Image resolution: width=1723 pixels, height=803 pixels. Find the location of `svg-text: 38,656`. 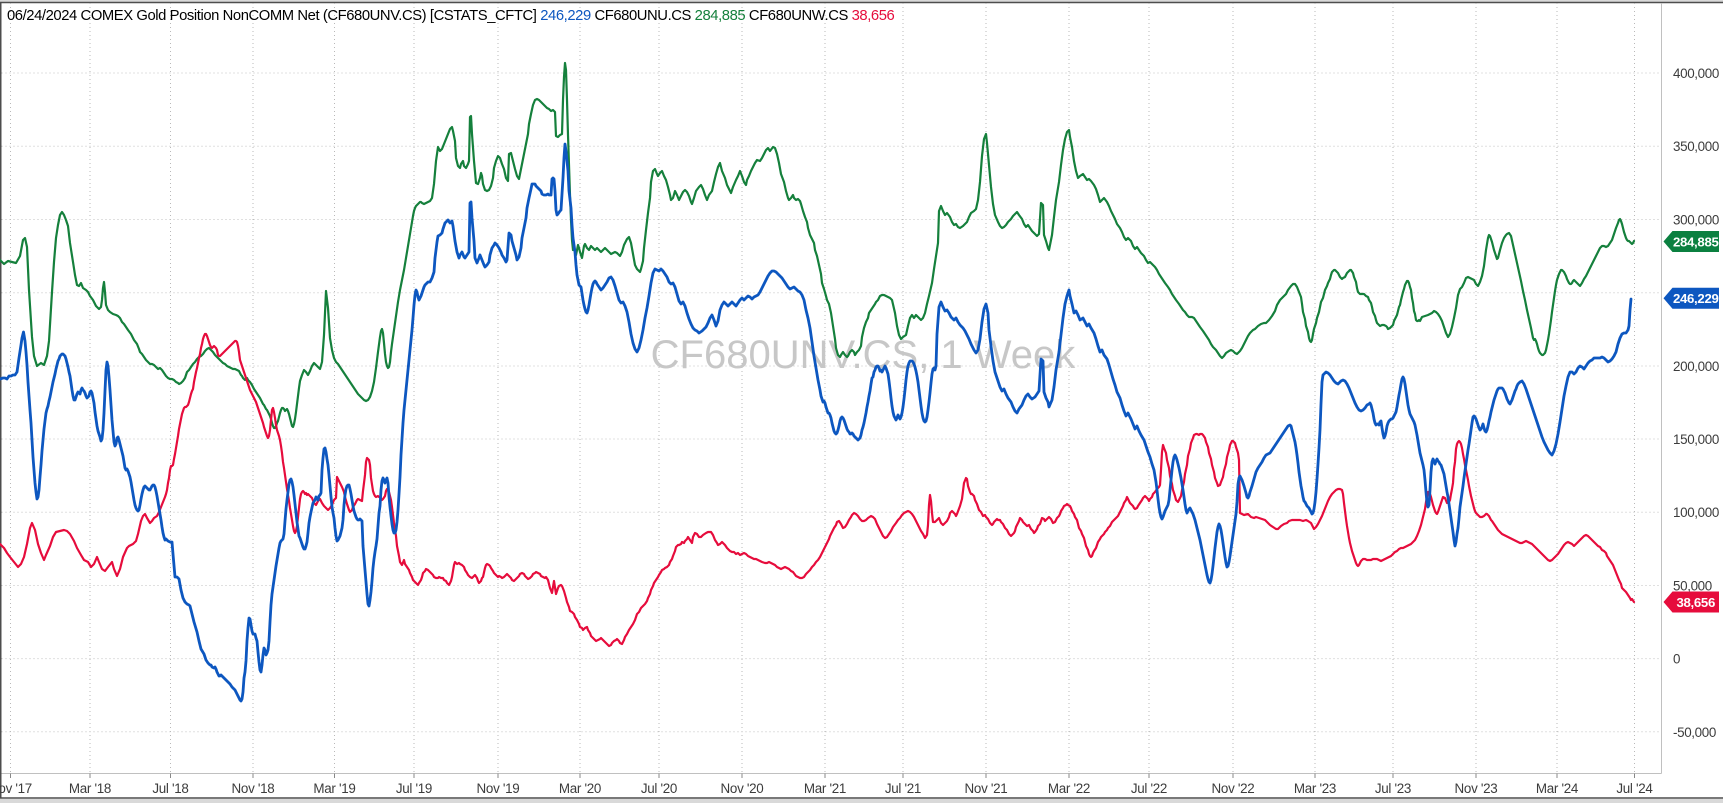

svg-text: 38,656 is located at coordinates (1695, 602).